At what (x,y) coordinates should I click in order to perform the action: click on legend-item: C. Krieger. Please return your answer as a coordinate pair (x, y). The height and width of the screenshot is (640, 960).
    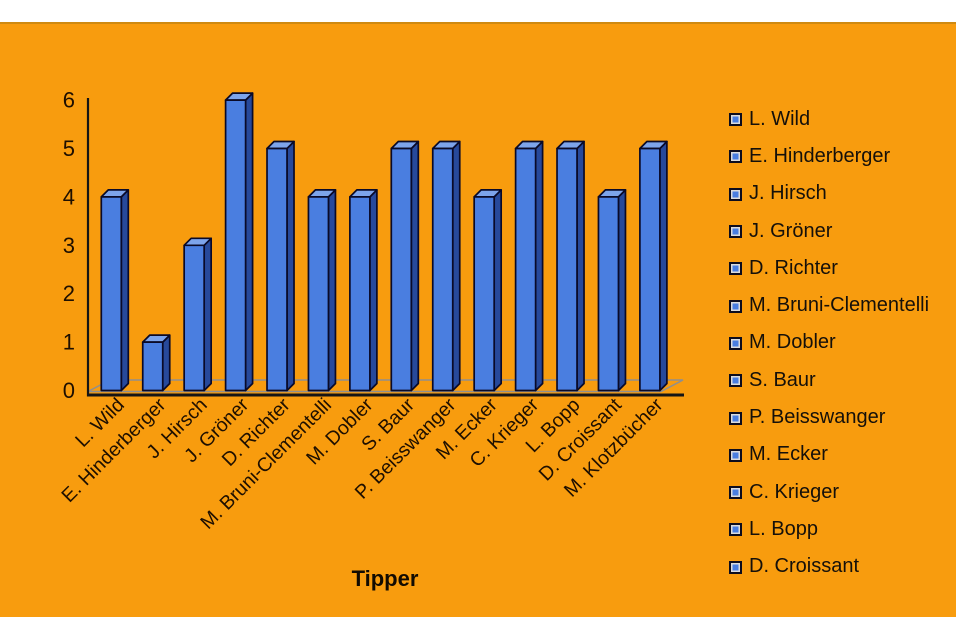
    Looking at the image, I should click on (829, 492).